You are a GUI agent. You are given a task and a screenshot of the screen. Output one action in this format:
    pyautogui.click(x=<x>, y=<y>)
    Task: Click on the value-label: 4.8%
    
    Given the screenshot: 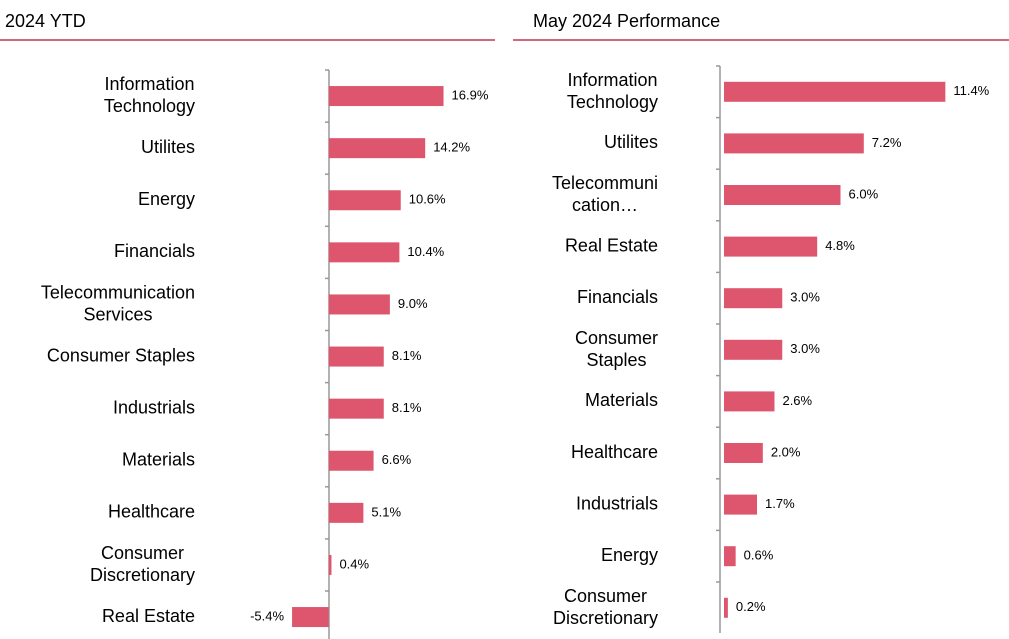 What is the action you would take?
    pyautogui.click(x=840, y=245)
    